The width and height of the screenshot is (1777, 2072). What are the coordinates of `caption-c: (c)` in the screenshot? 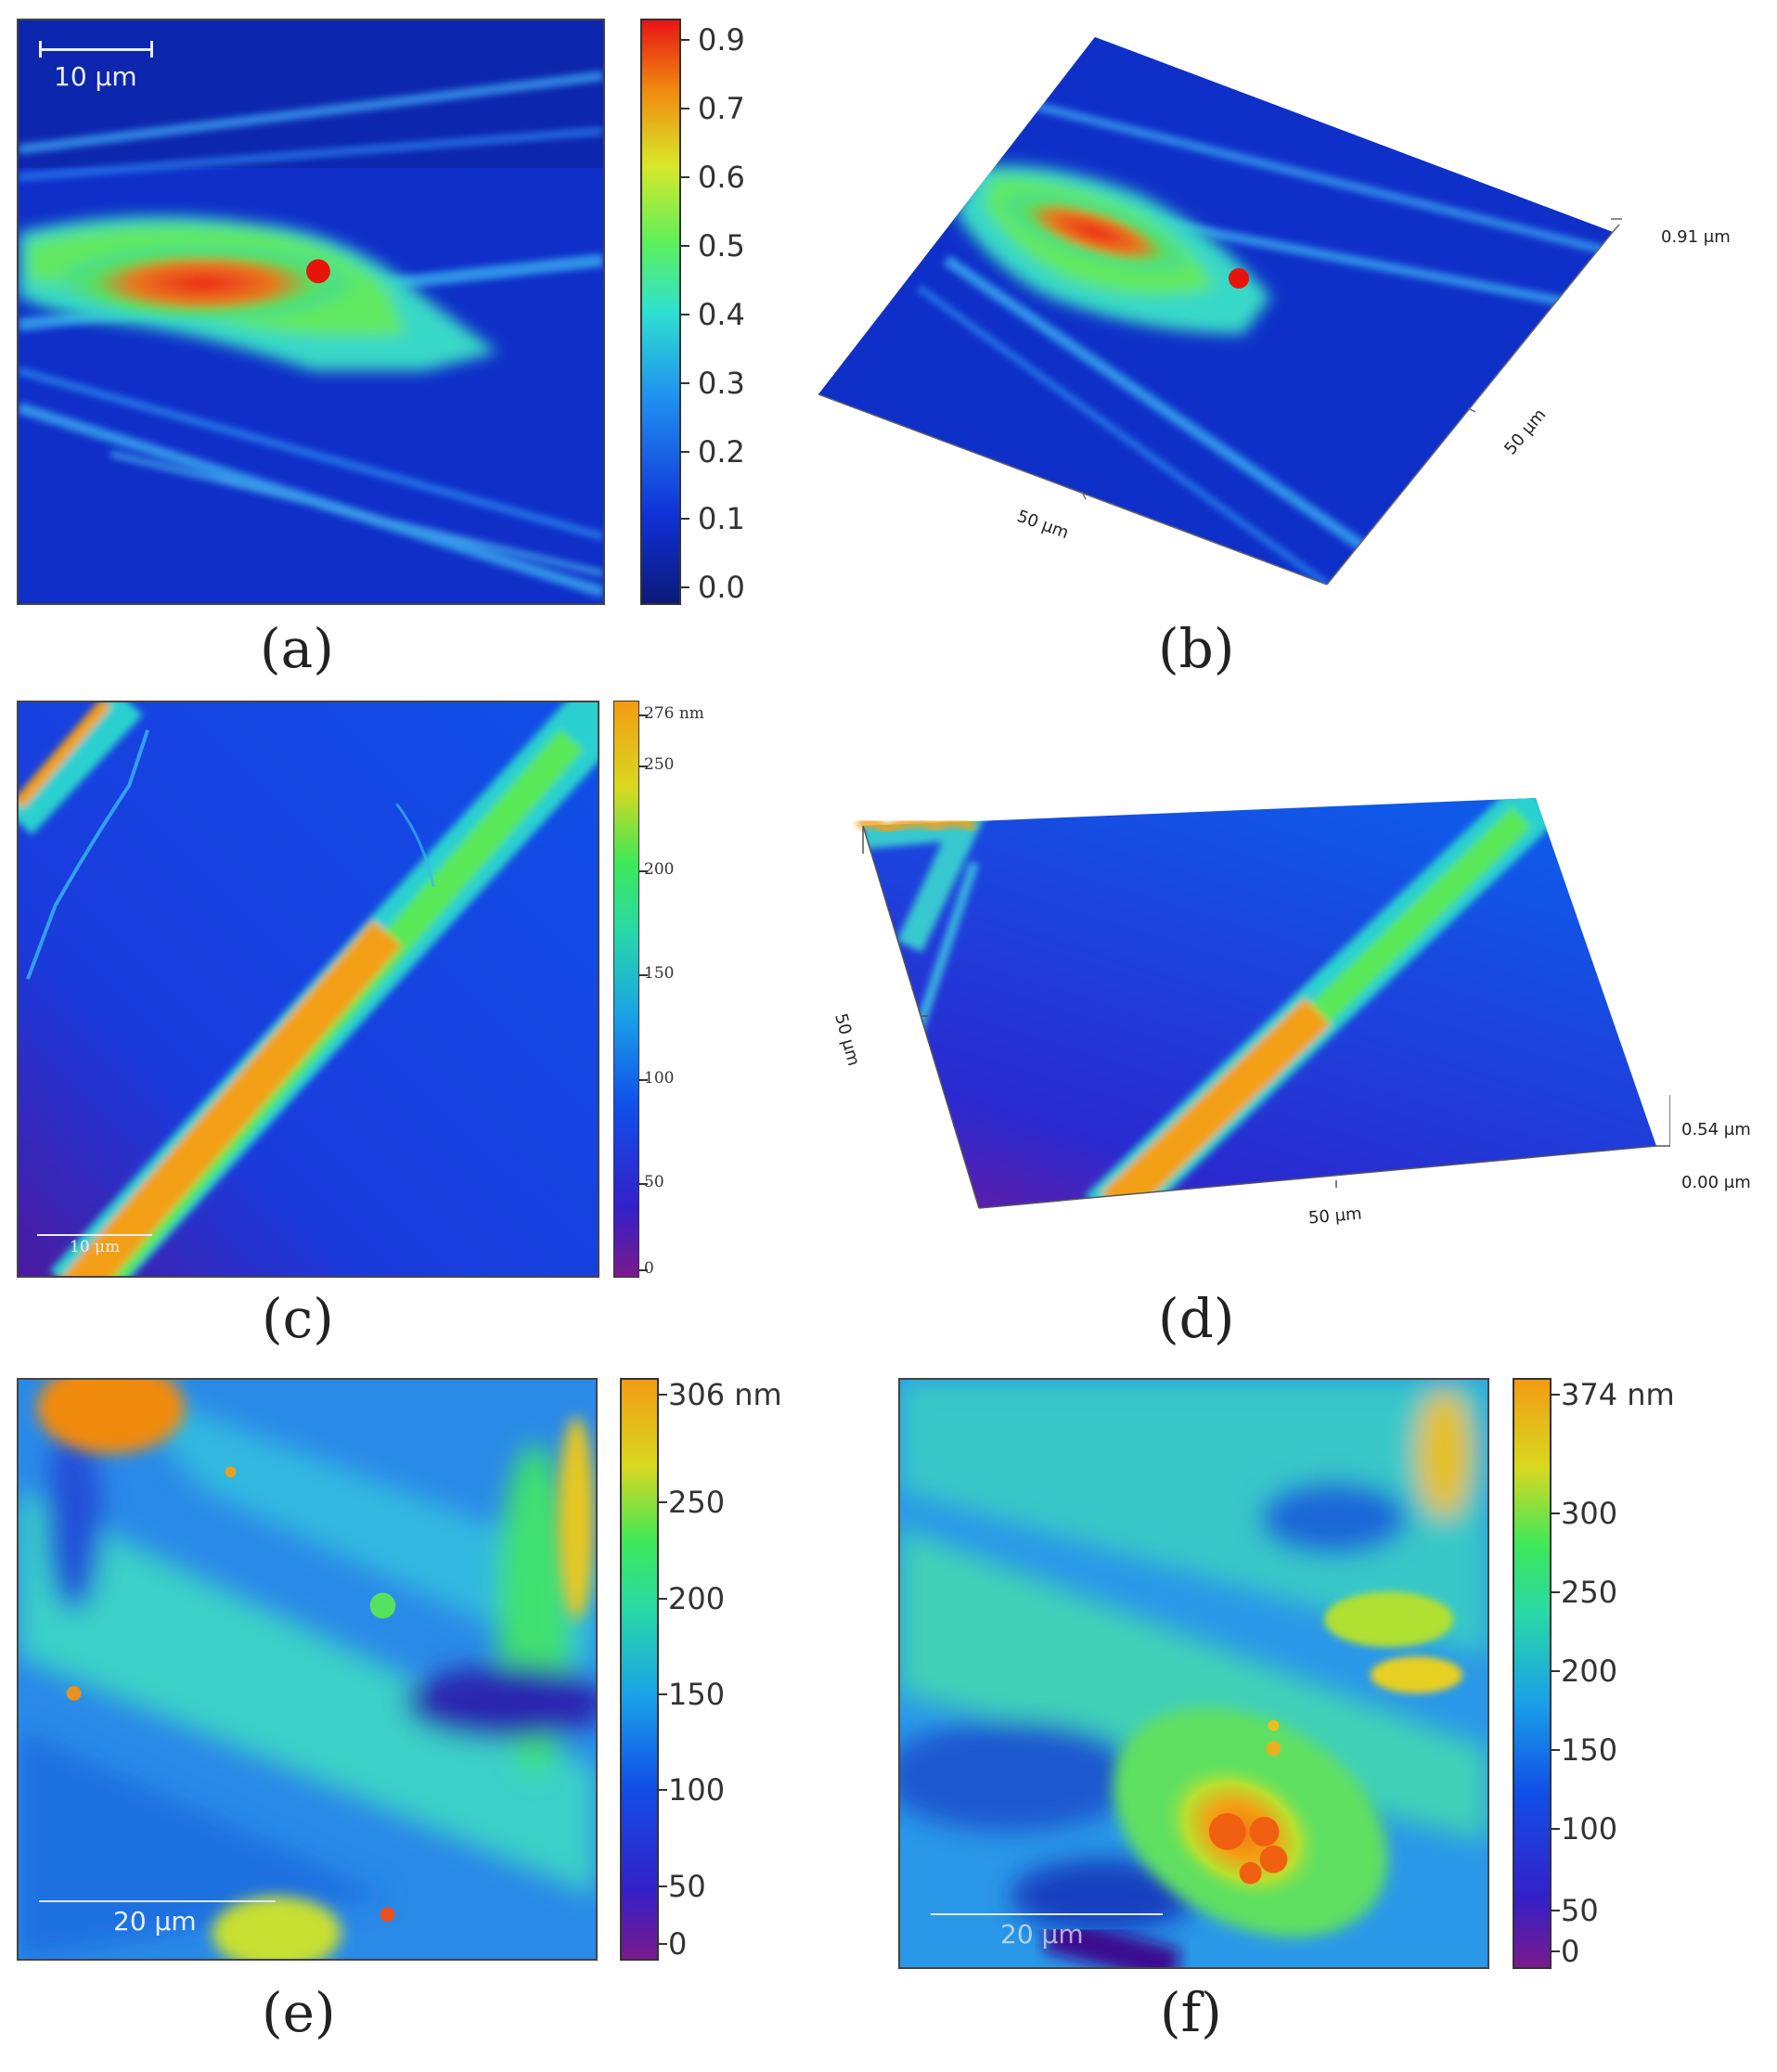 It's located at (298, 1318).